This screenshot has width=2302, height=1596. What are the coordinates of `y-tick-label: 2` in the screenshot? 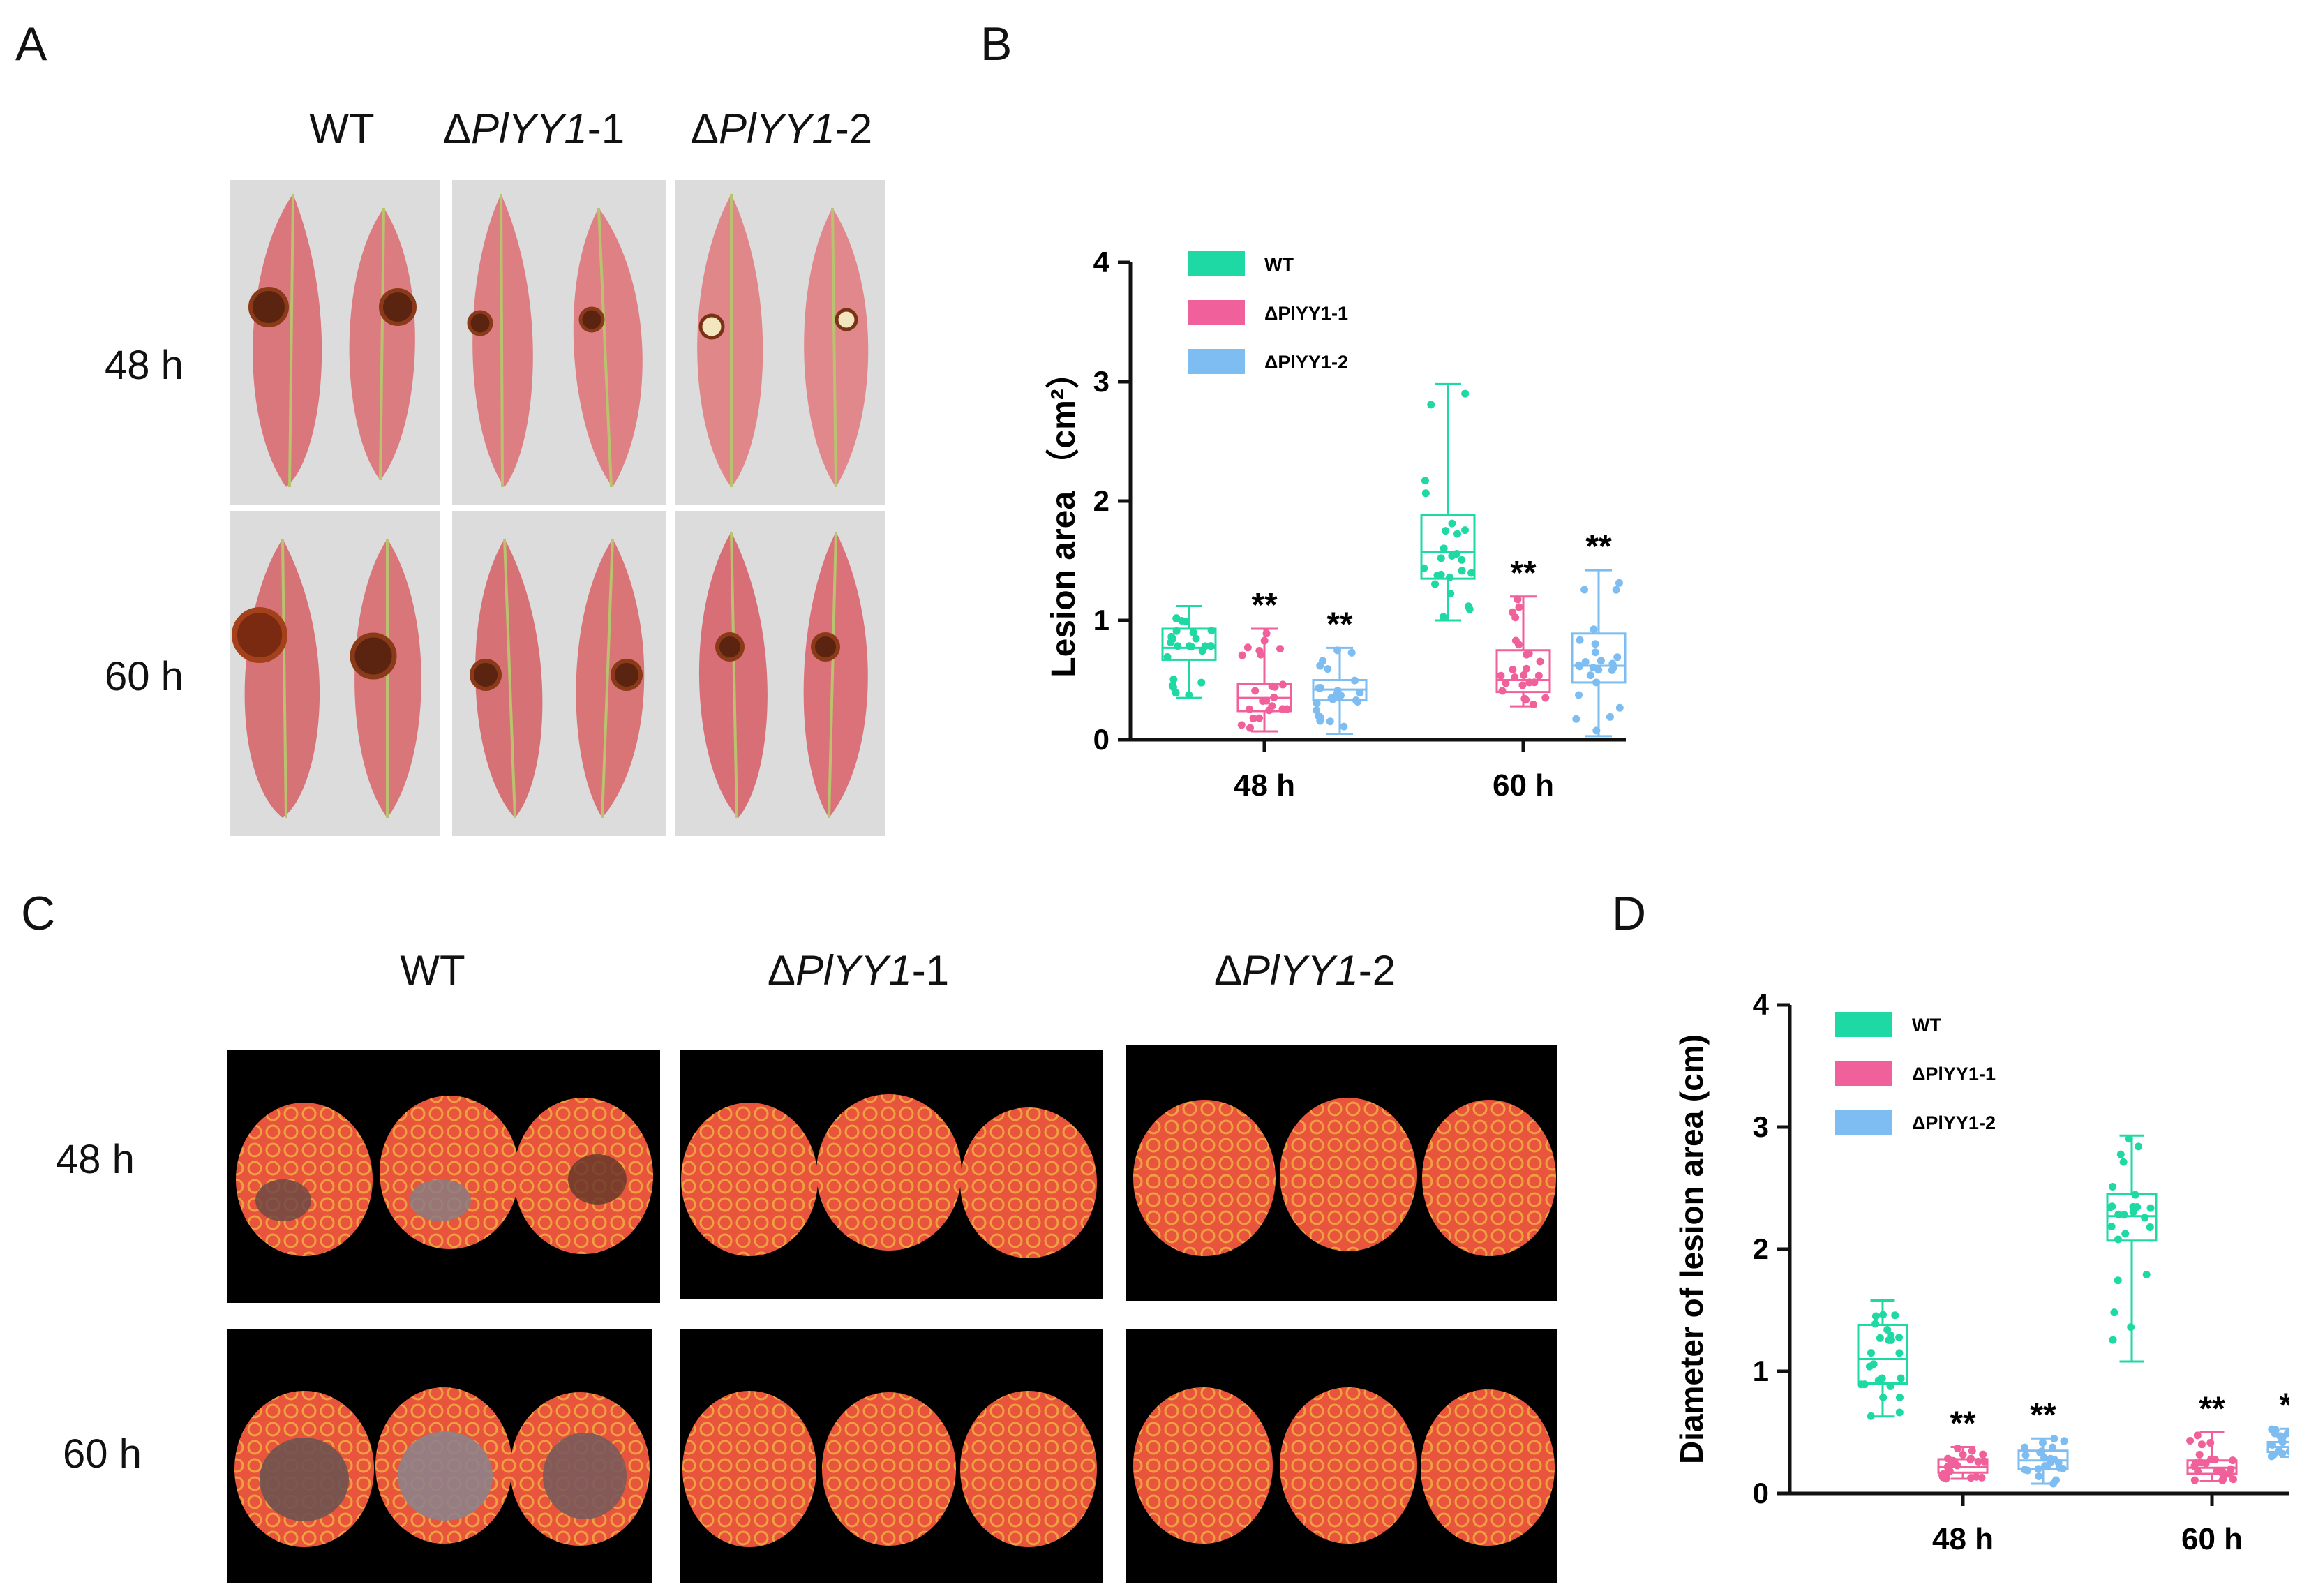 It's located at (1101, 501).